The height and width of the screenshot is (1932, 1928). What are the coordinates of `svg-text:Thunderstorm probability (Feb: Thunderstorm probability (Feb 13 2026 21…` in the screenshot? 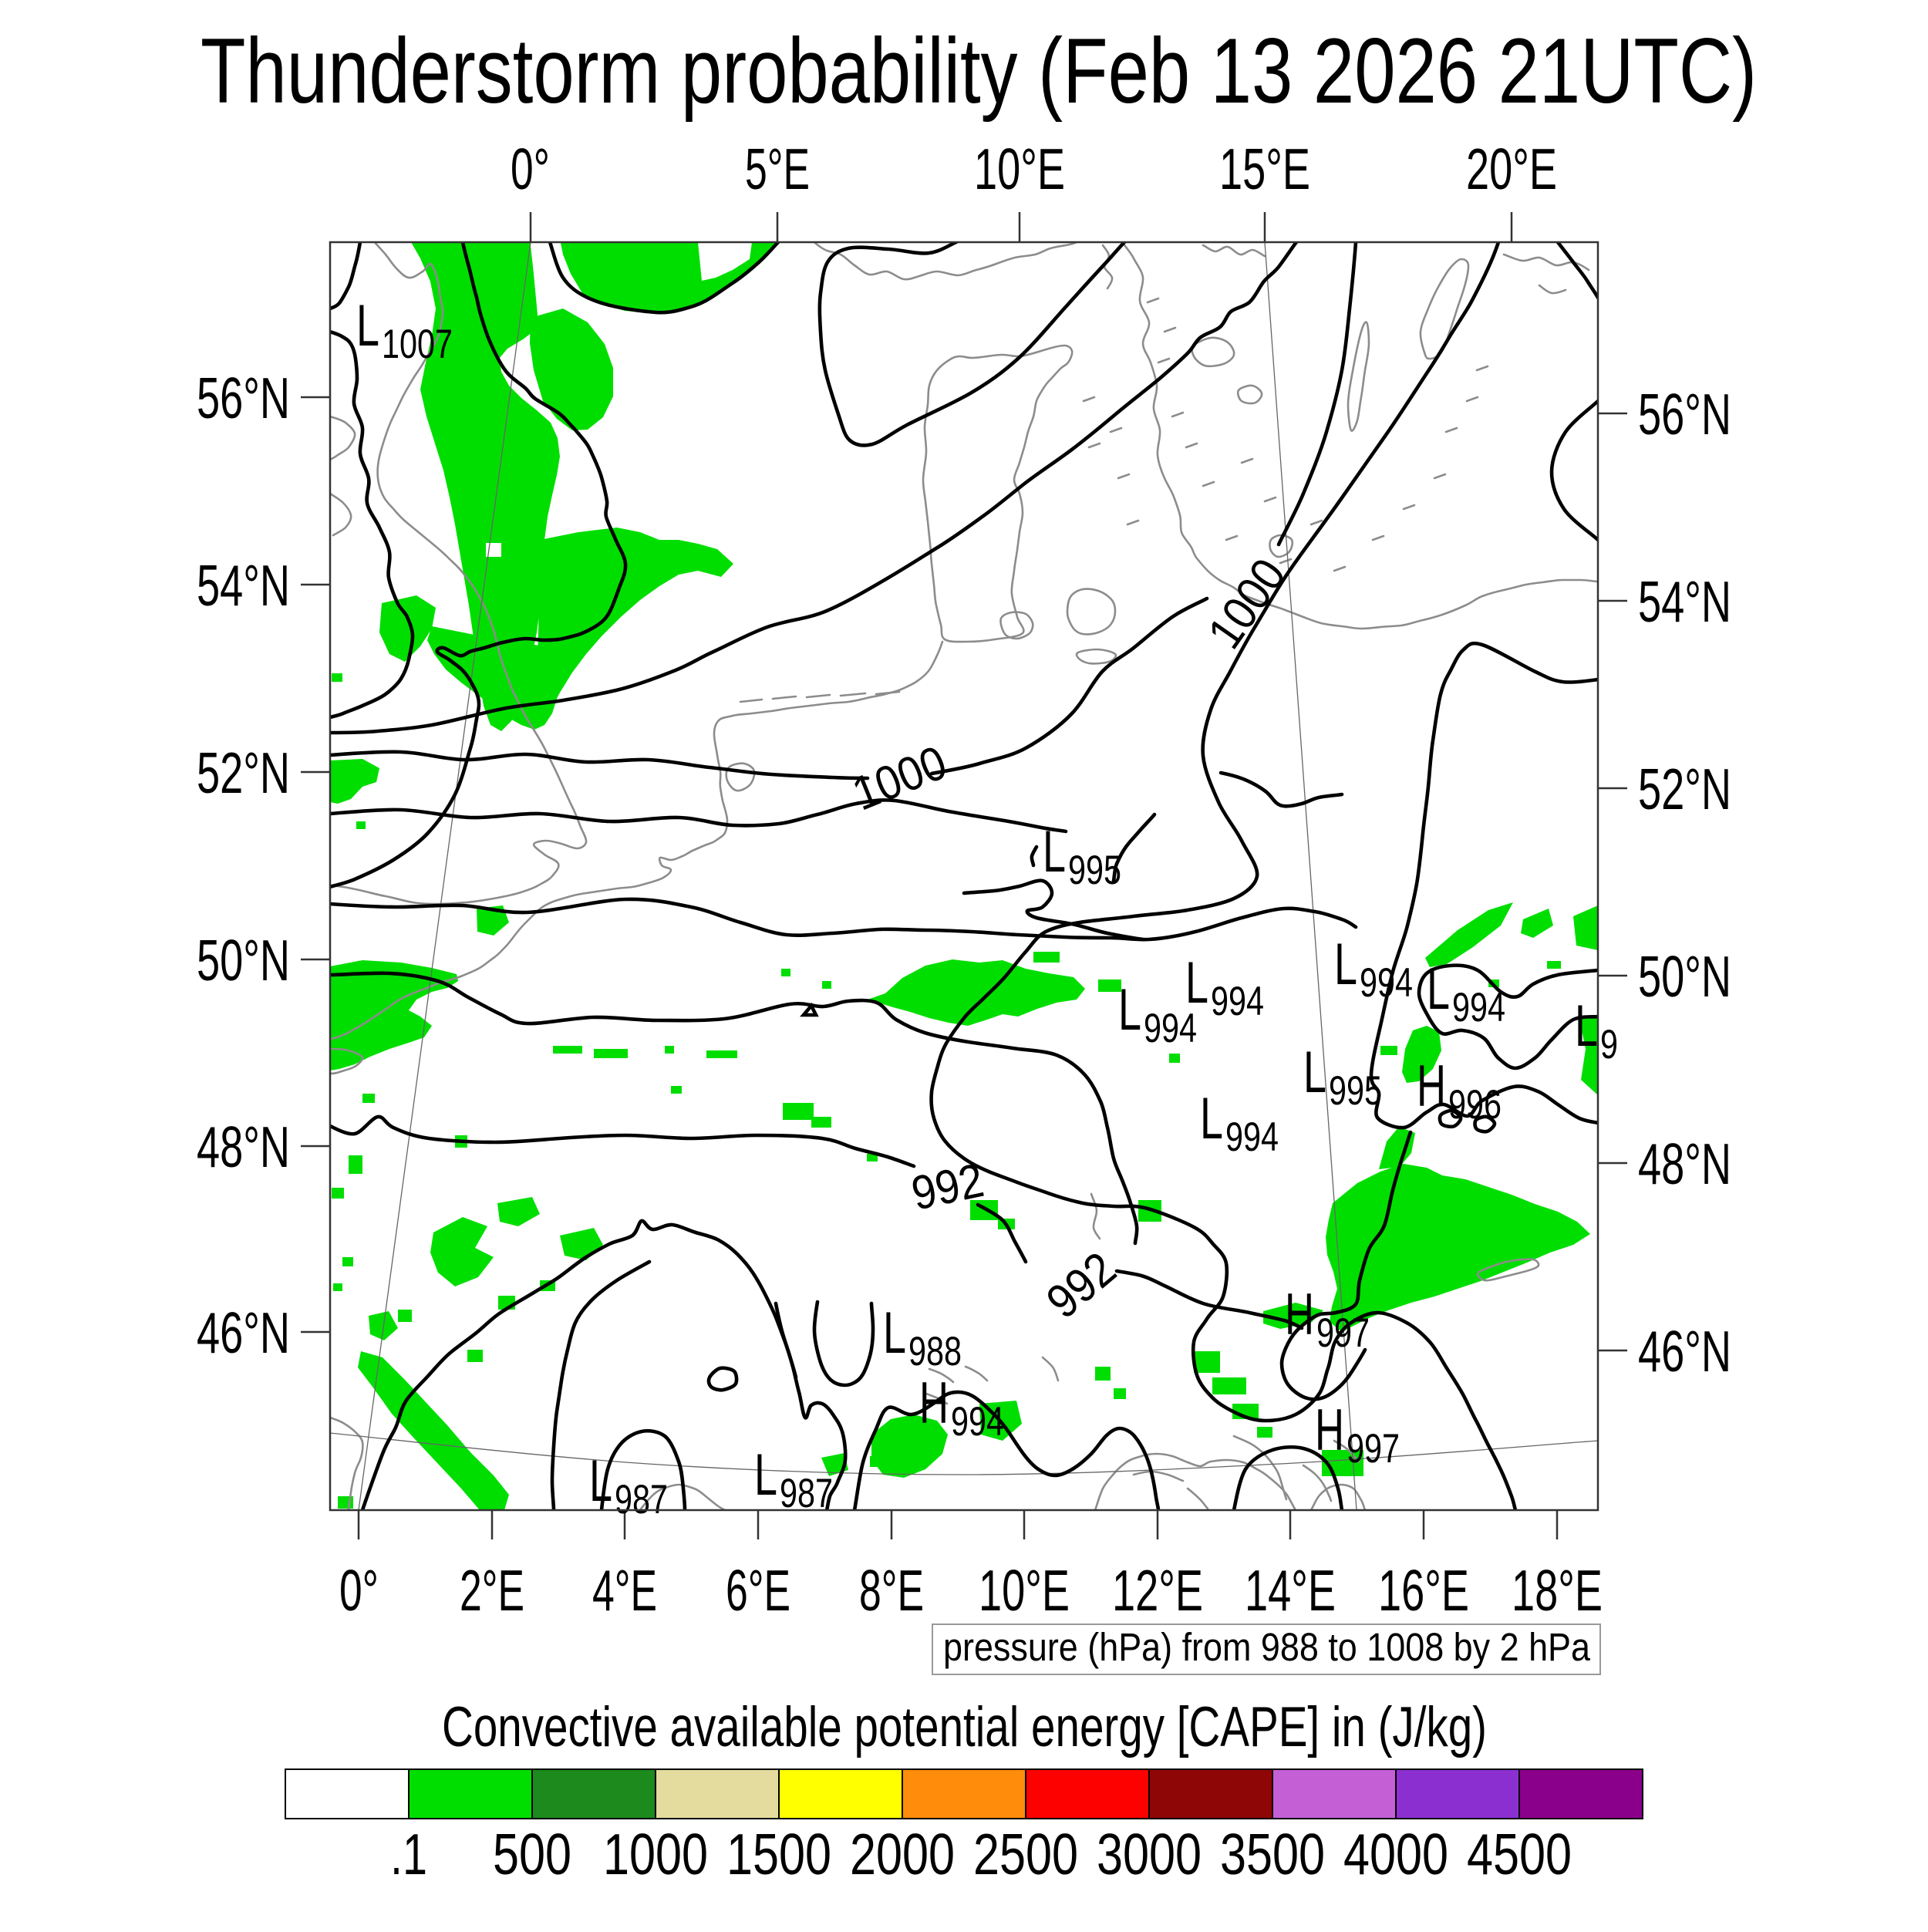 It's located at (979, 71).